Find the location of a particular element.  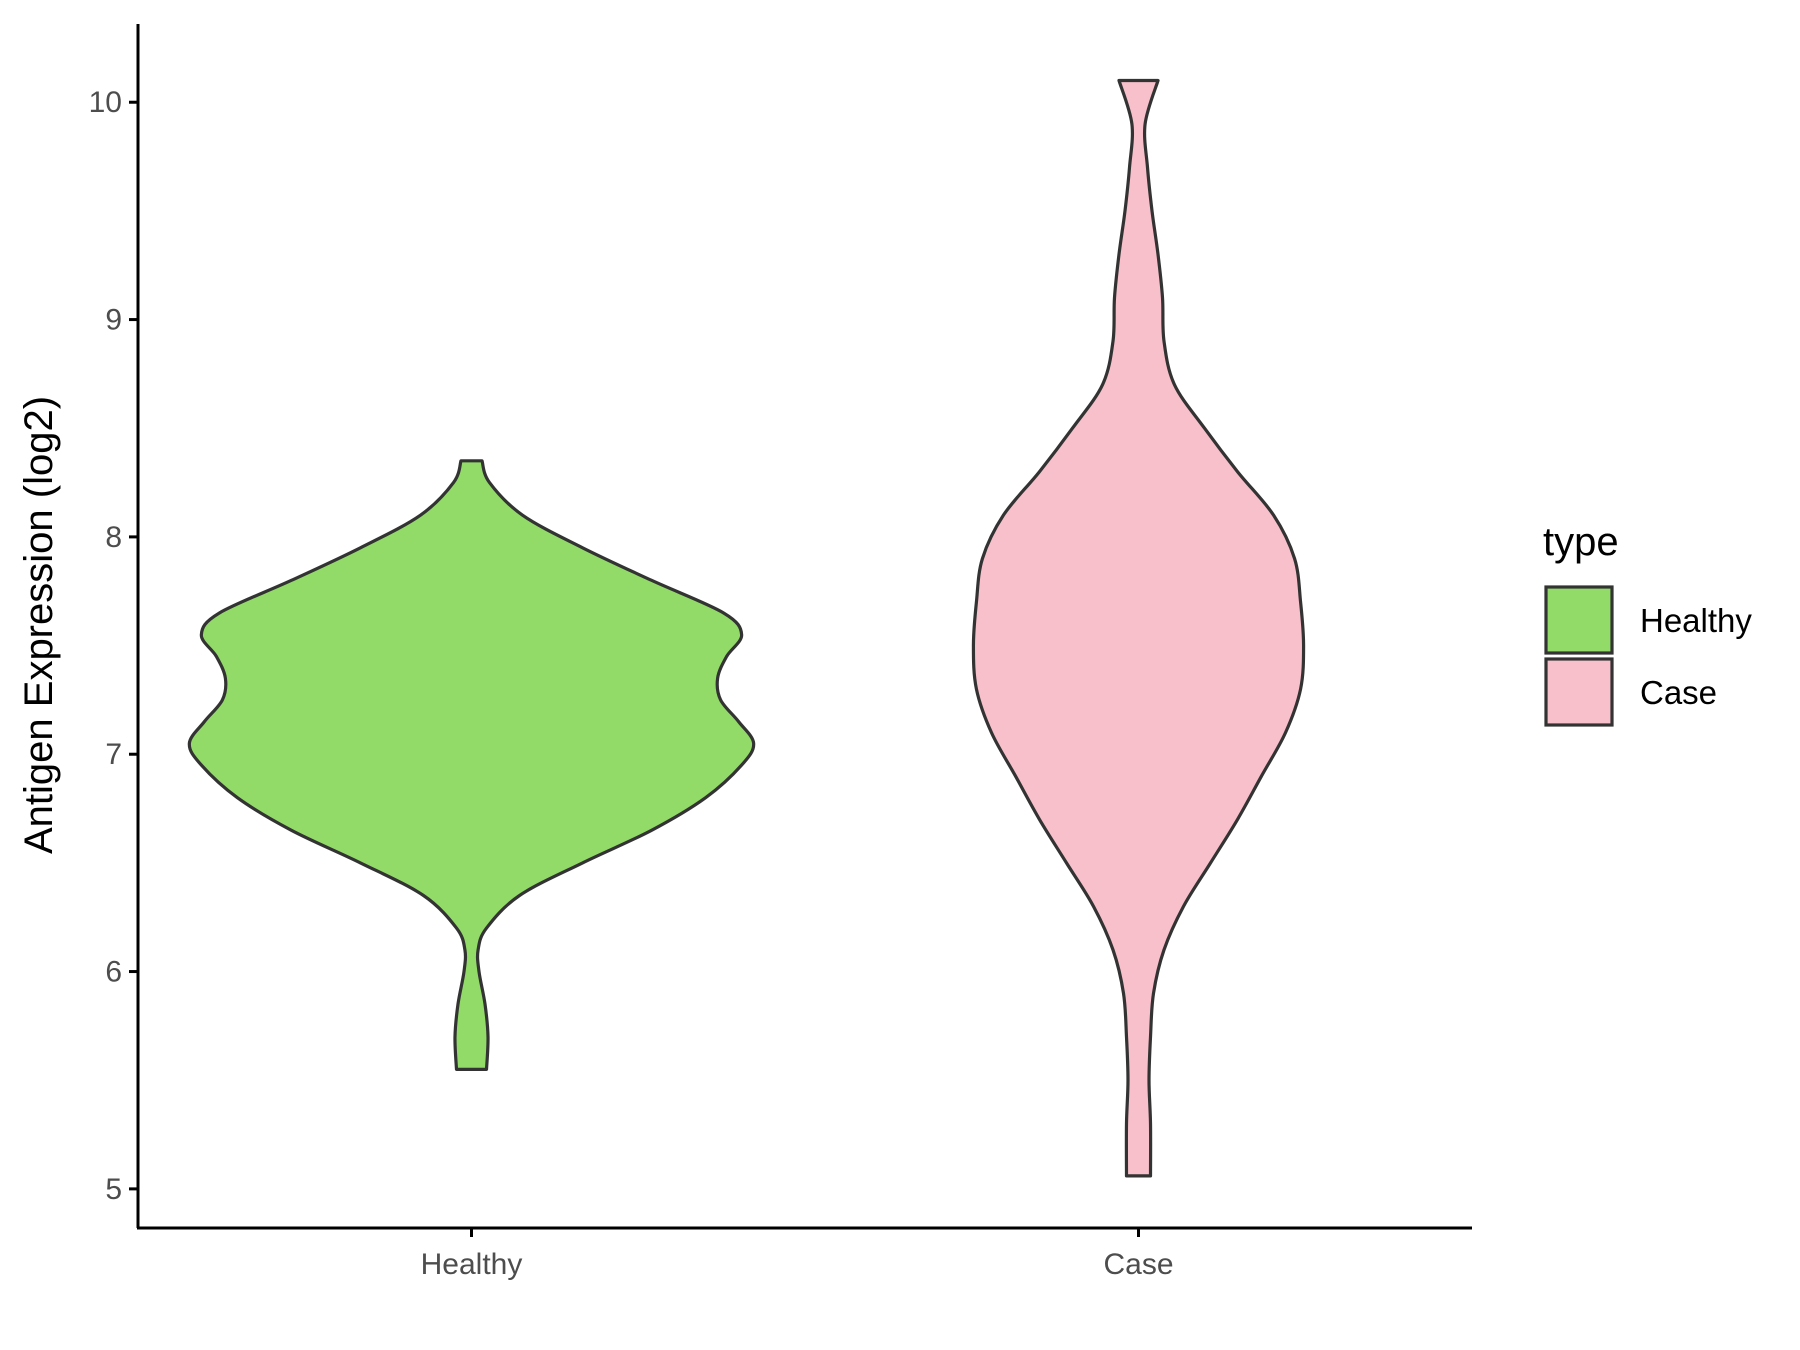

y-tick-label: 9 is located at coordinates (113, 320).